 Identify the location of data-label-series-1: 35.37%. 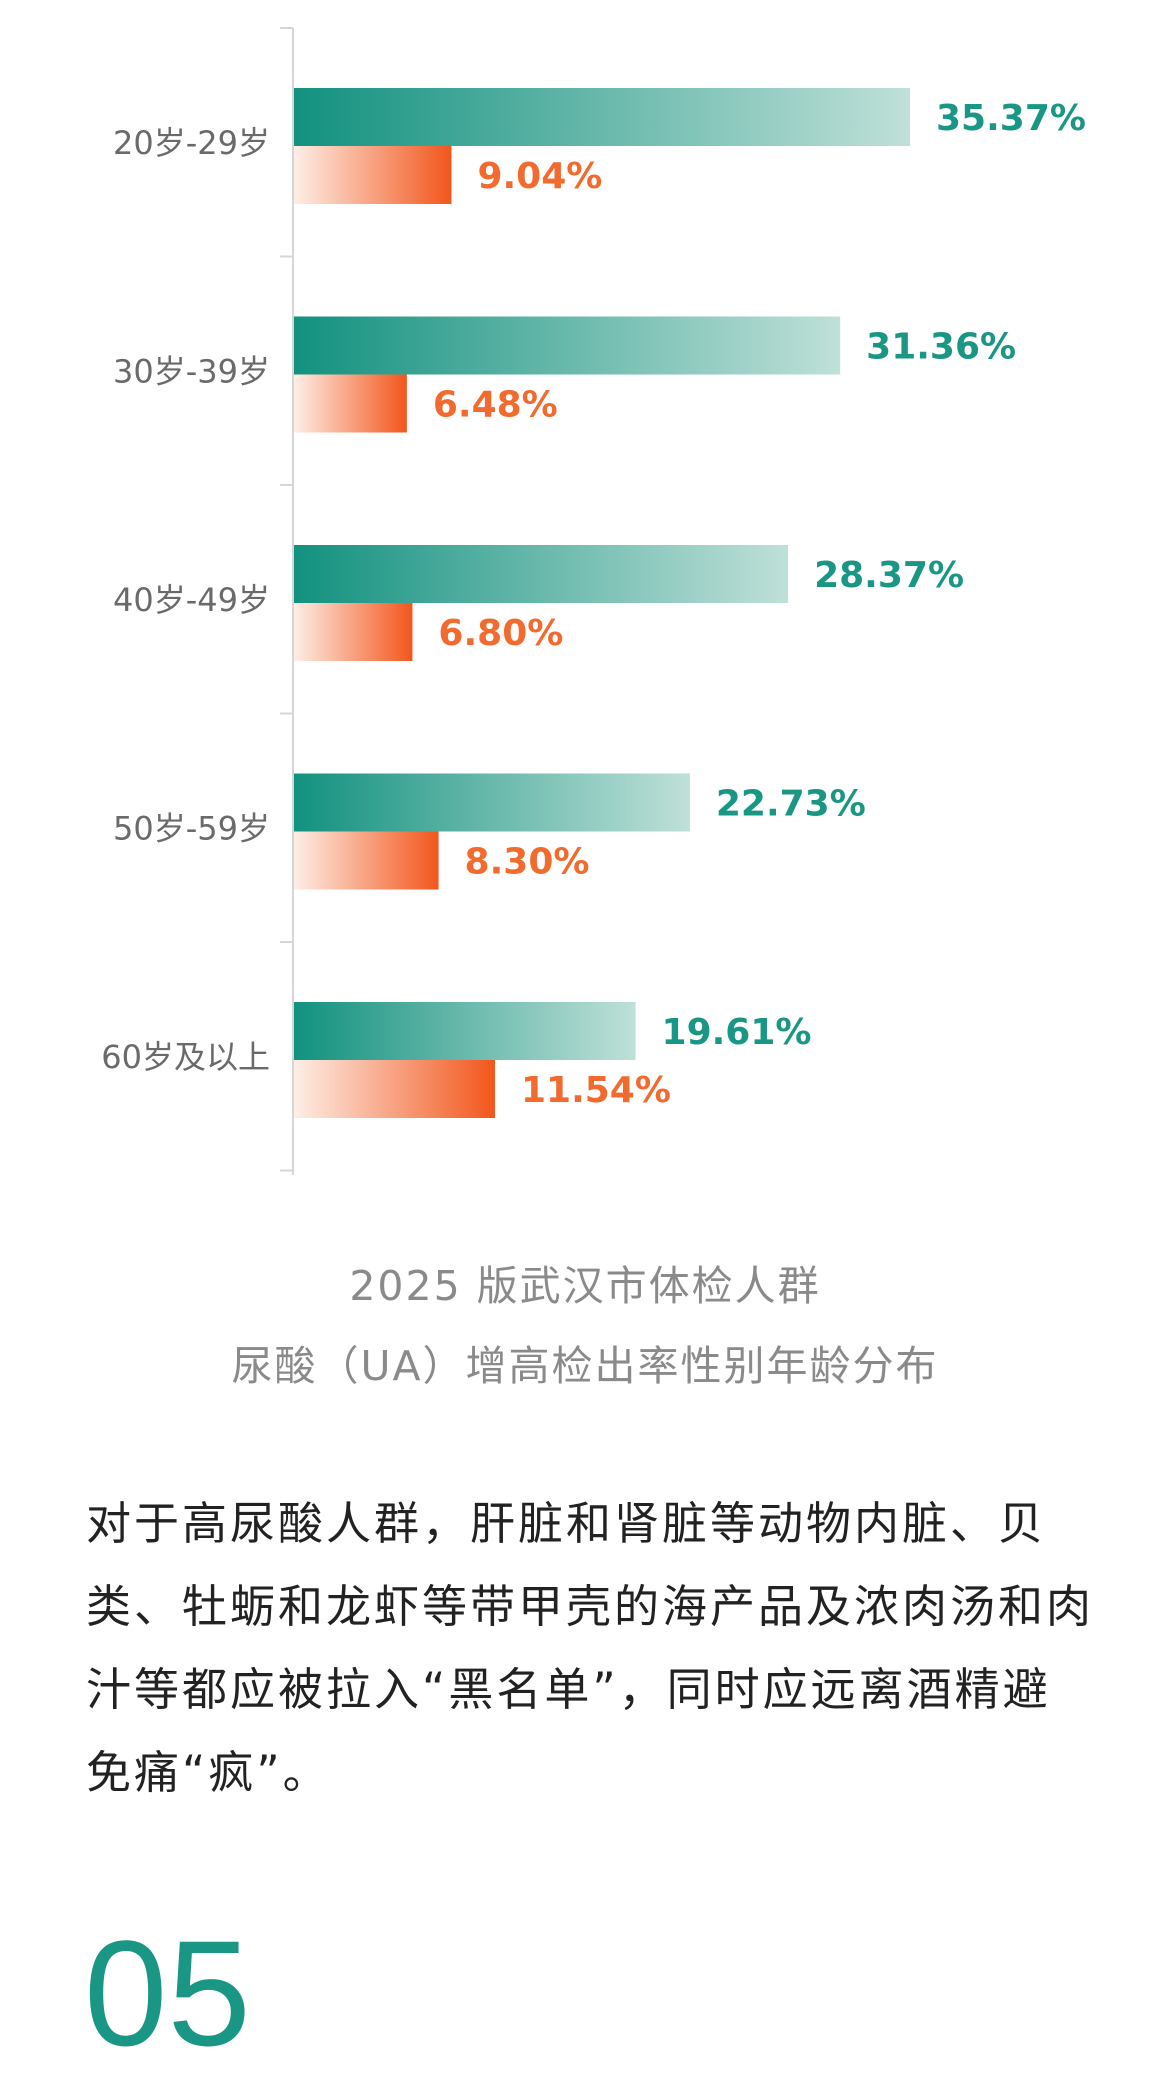
(1011, 118).